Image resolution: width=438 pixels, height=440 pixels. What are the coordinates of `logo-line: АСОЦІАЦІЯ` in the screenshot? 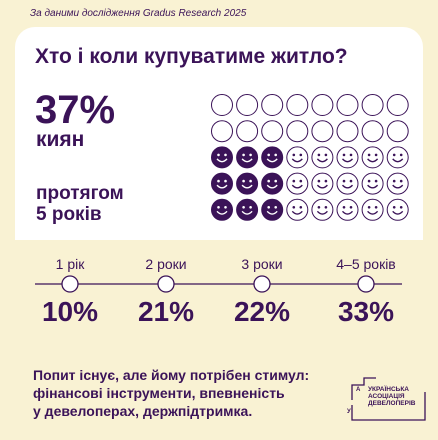 It's located at (386, 396).